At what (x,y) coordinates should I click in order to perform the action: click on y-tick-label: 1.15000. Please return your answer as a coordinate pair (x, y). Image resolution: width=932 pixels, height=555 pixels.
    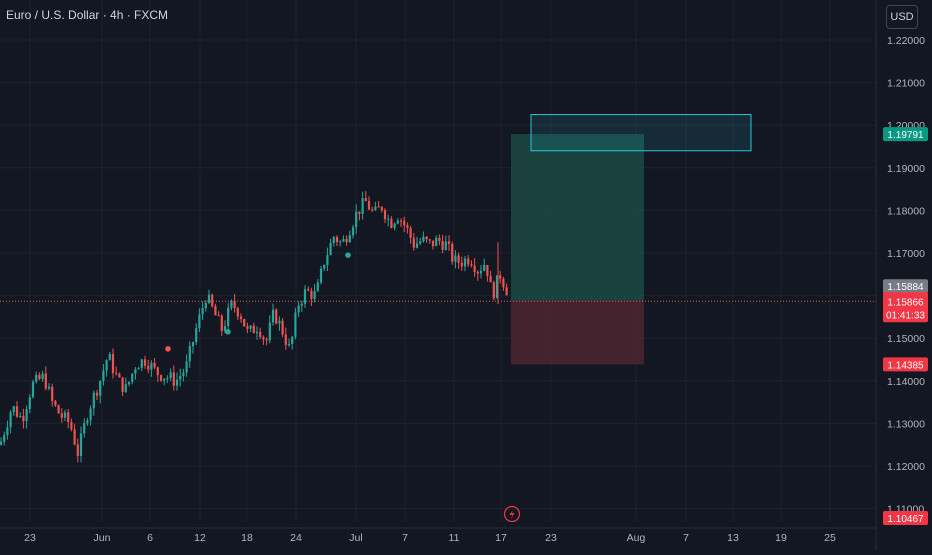
    Looking at the image, I should click on (906, 339).